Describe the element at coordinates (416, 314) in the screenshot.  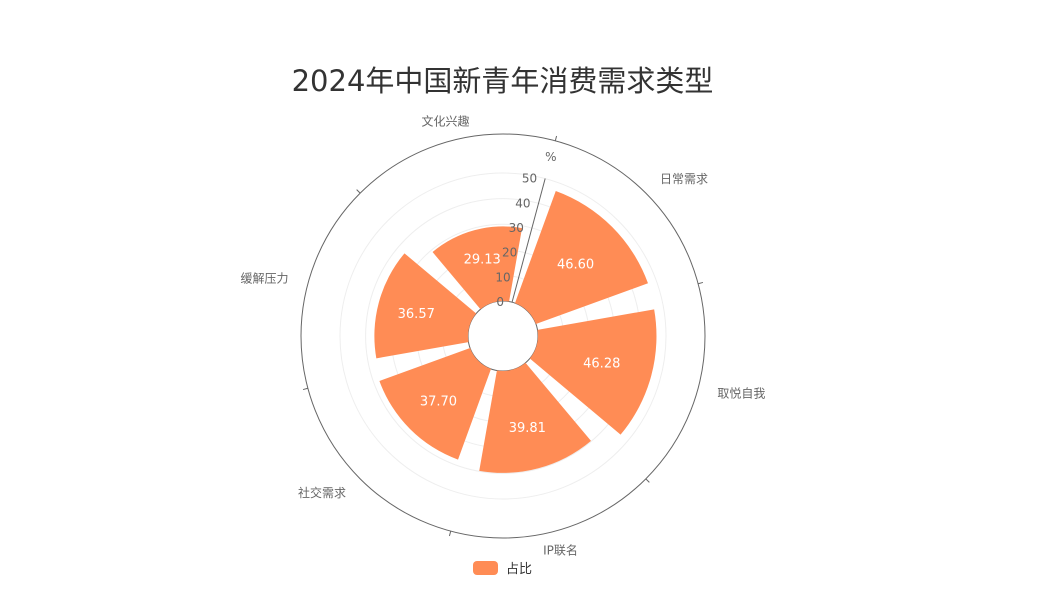
I see `data-label-4: 36.57` at that location.